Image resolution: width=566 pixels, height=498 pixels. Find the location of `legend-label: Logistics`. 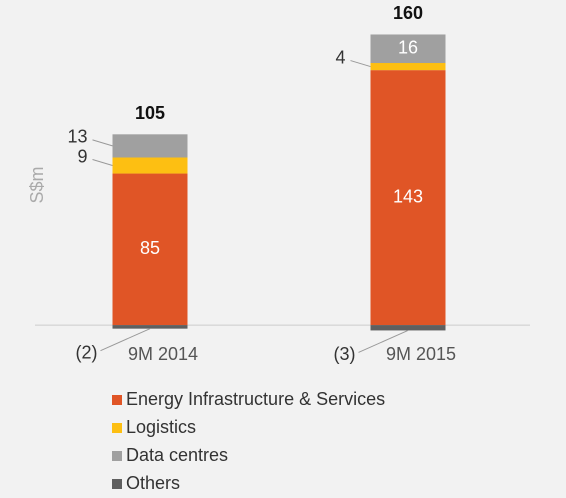

legend-label: Logistics is located at coordinates (161, 427).